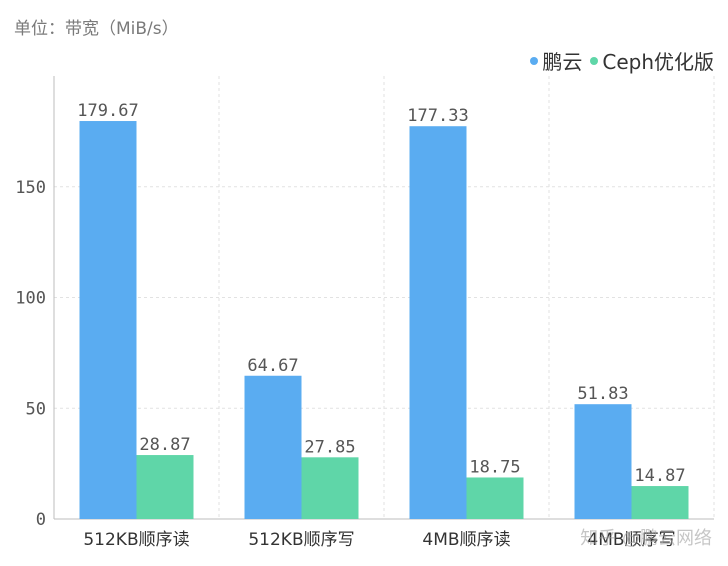 The height and width of the screenshot is (566, 728). What do you see at coordinates (30, 299) in the screenshot?
I see `y-tick-label-2: 100` at bounding box center [30, 299].